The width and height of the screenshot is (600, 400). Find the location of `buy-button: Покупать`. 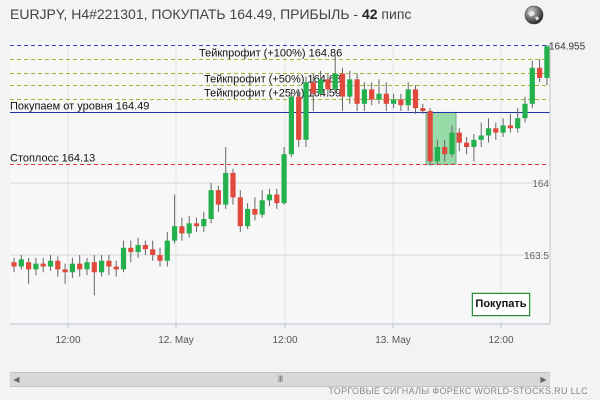

buy-button: Покупать is located at coordinates (501, 304).